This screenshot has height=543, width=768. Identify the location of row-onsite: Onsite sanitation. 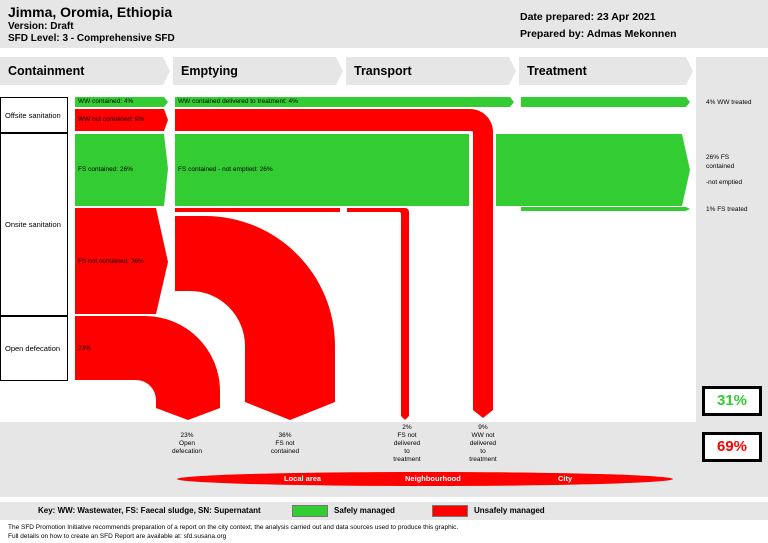
(34, 224).